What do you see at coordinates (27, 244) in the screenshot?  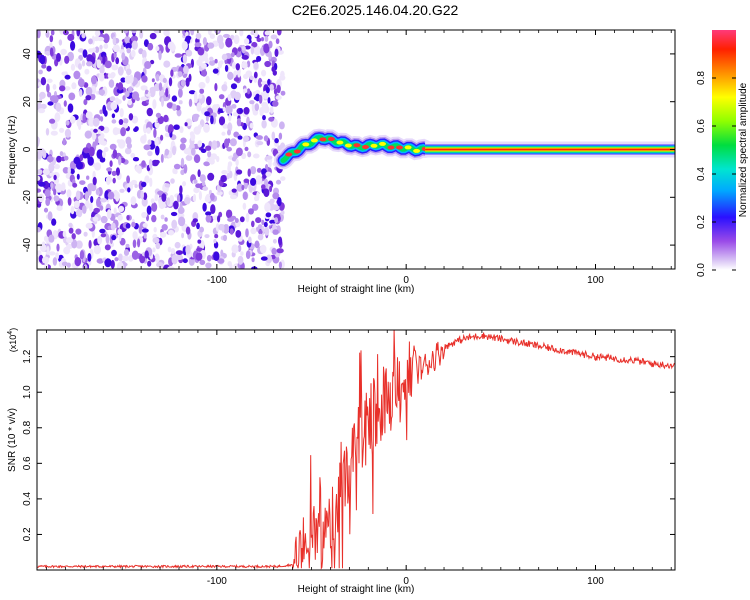 I see `y-tick-label: -40` at bounding box center [27, 244].